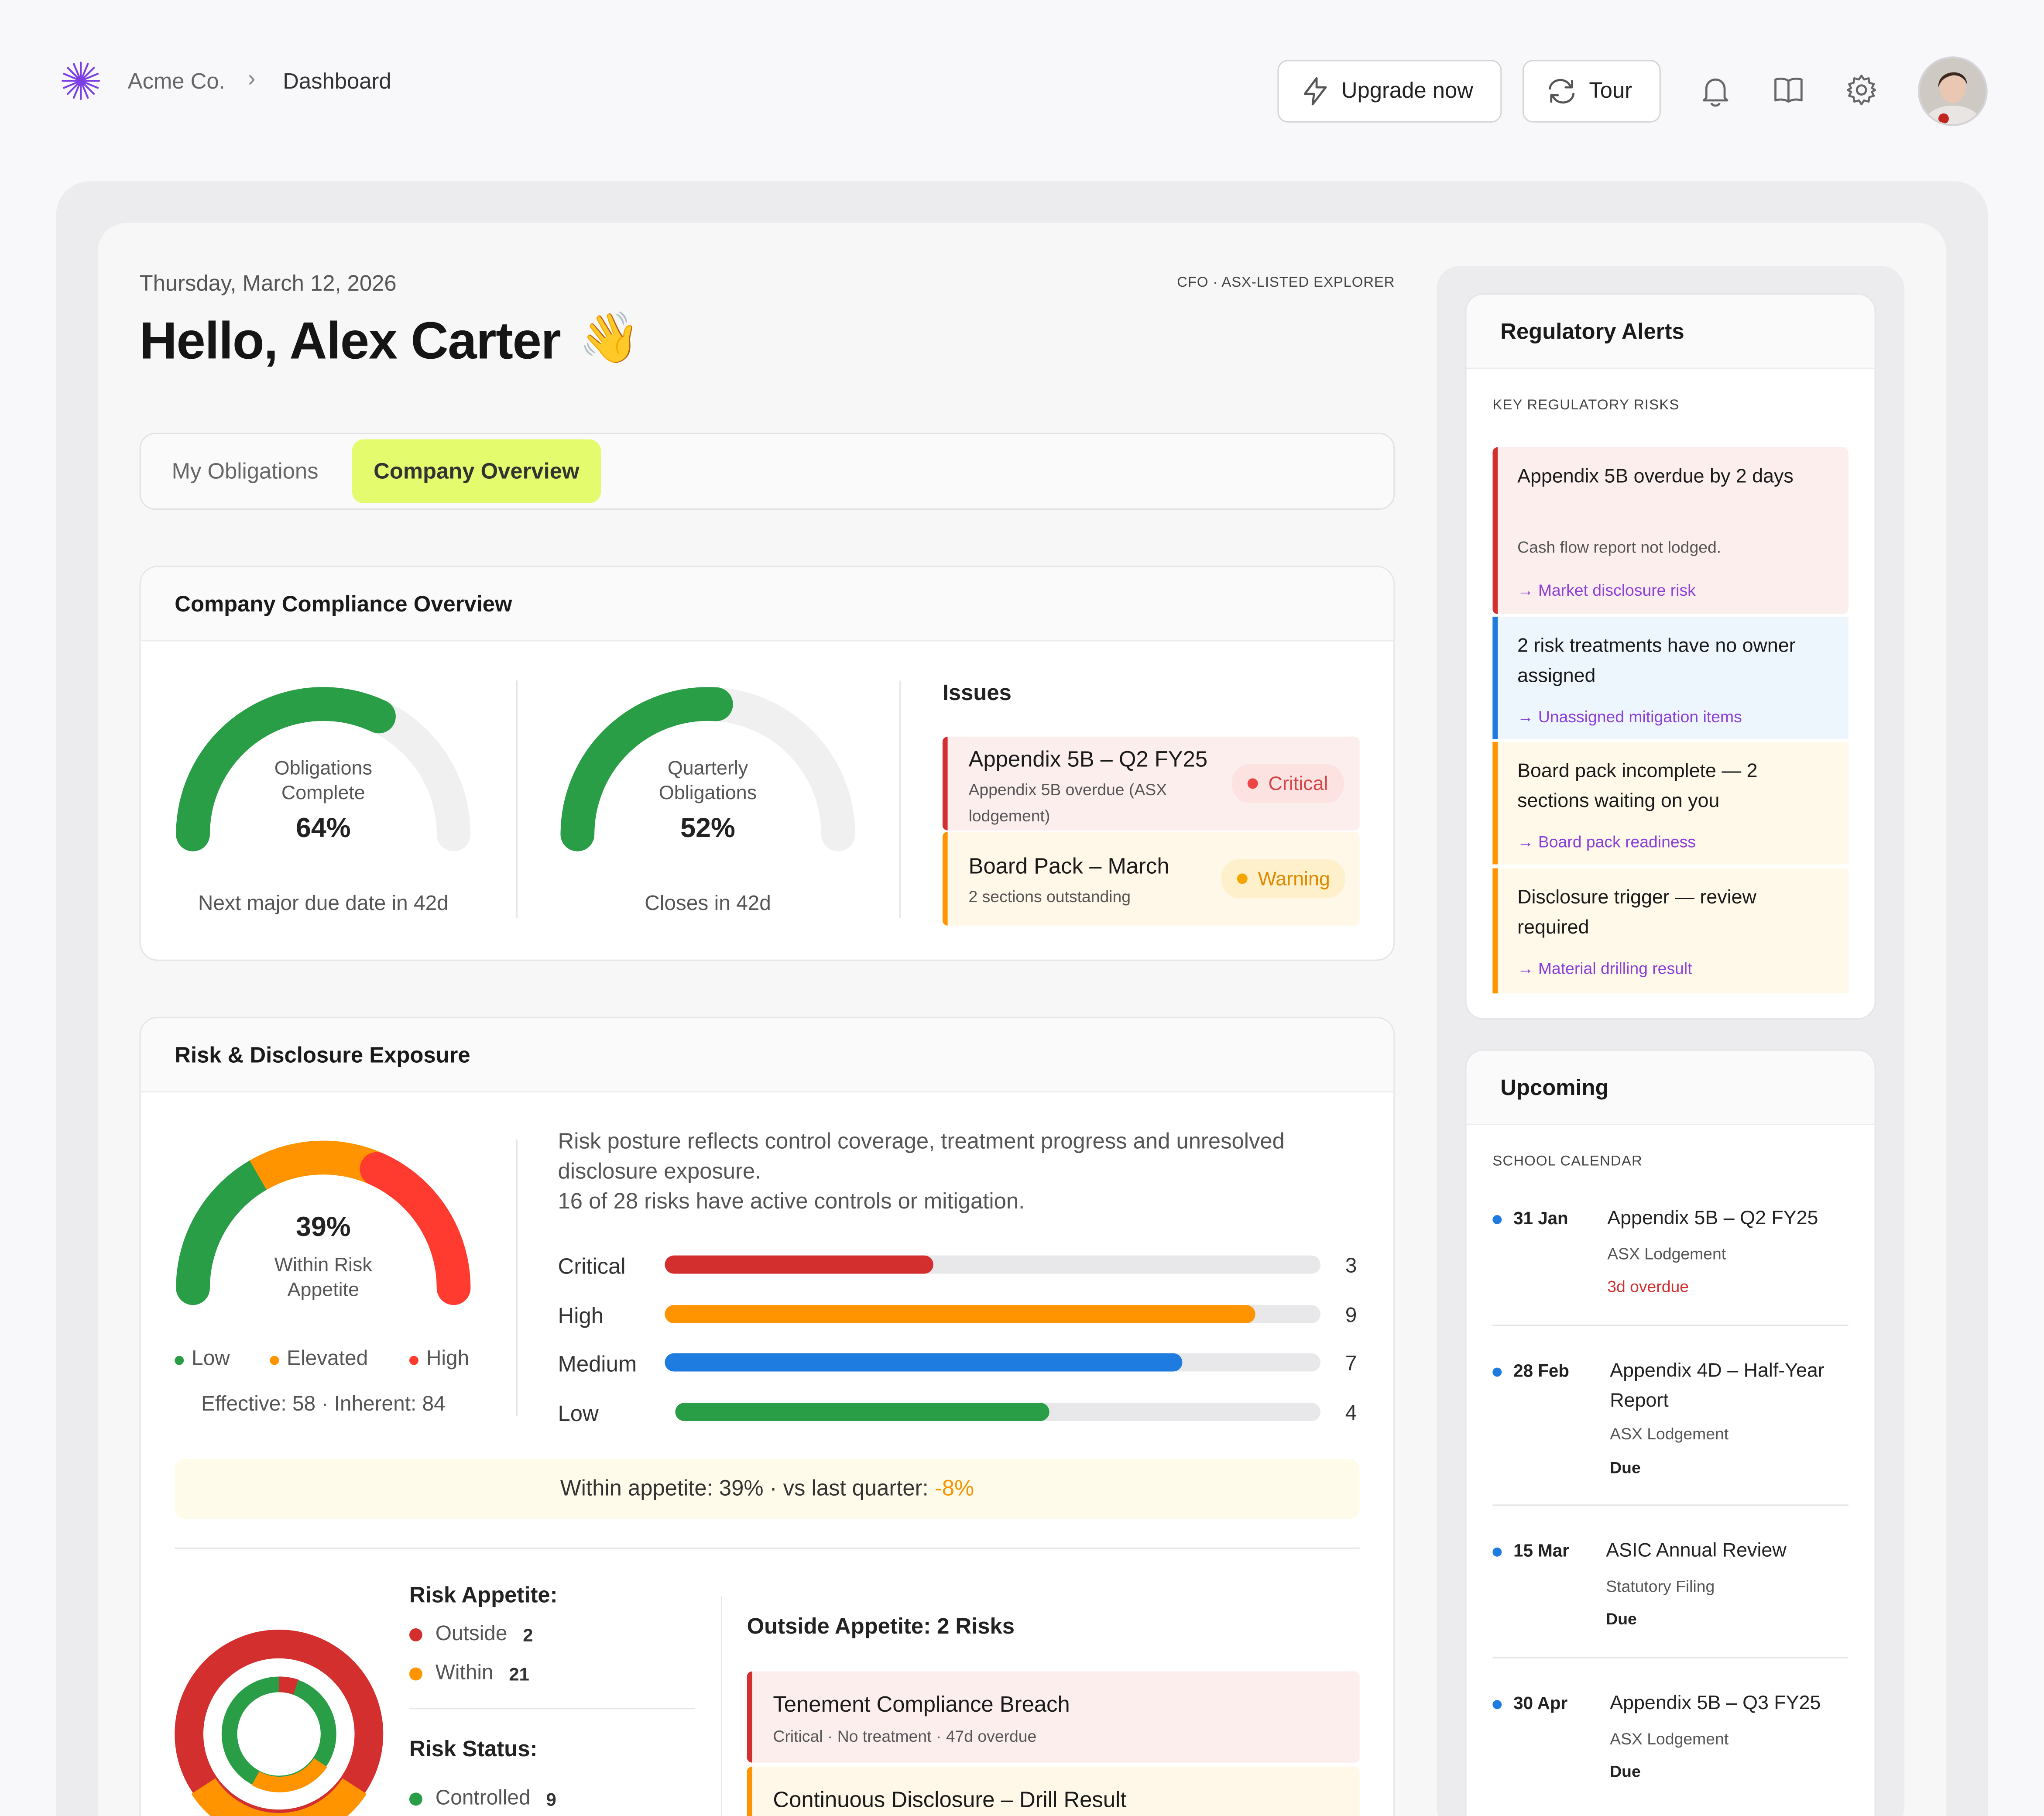 The image size is (2044, 1816). I want to click on alert-link: → Material drilling result, so click(1605, 968).